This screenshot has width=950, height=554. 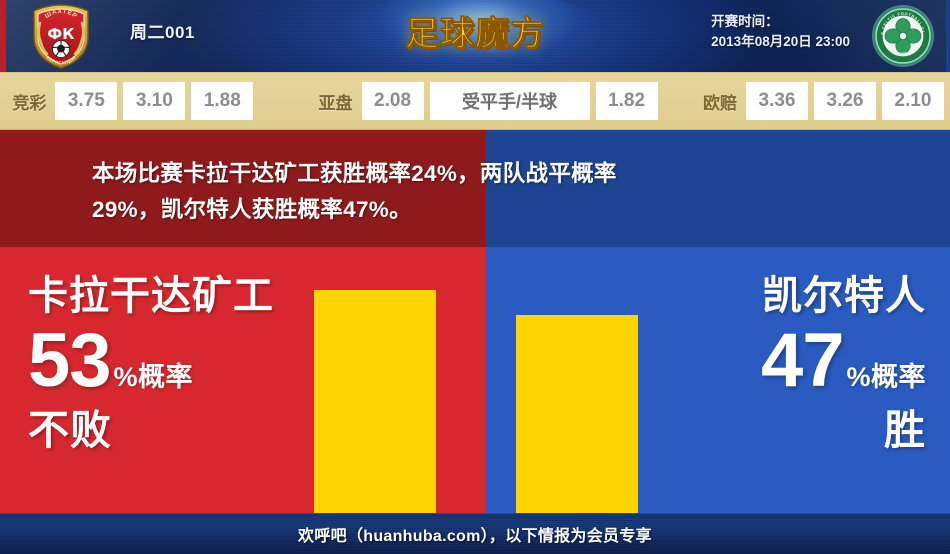 I want to click on match-number: 周二001, so click(x=162, y=32).